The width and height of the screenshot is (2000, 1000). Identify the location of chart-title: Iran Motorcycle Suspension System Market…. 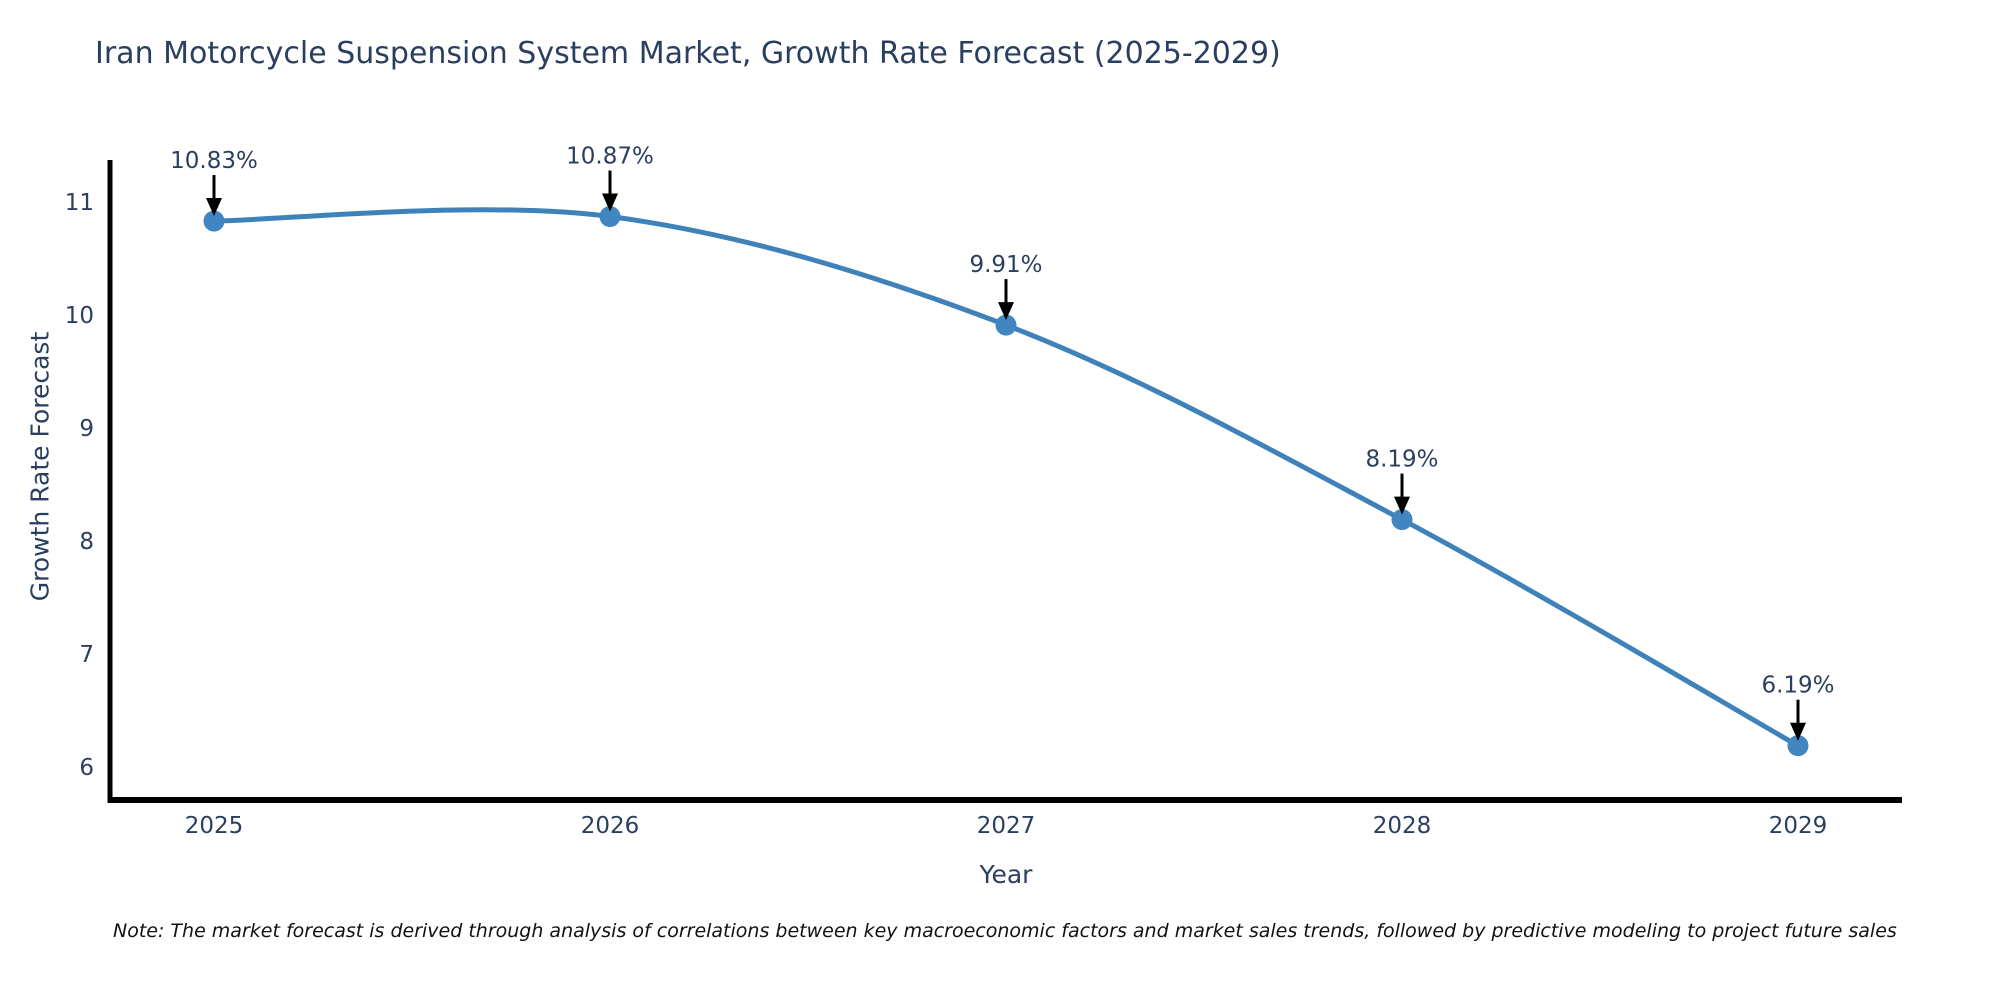
(688, 53).